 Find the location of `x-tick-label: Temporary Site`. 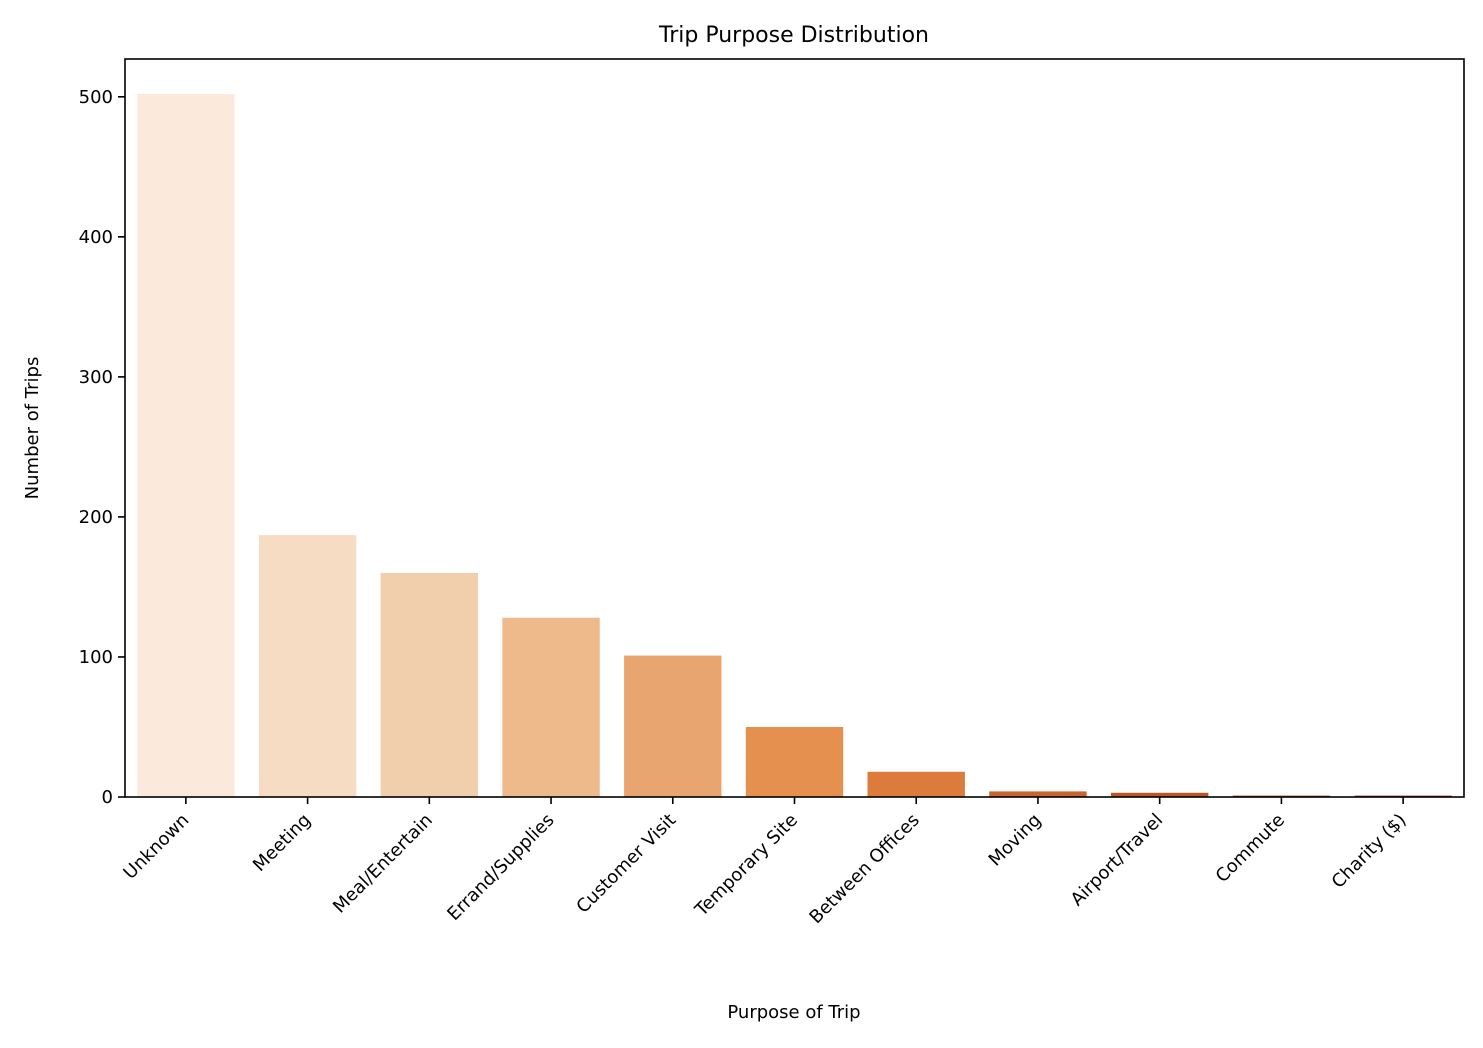

x-tick-label: Temporary Site is located at coordinates (746, 866).